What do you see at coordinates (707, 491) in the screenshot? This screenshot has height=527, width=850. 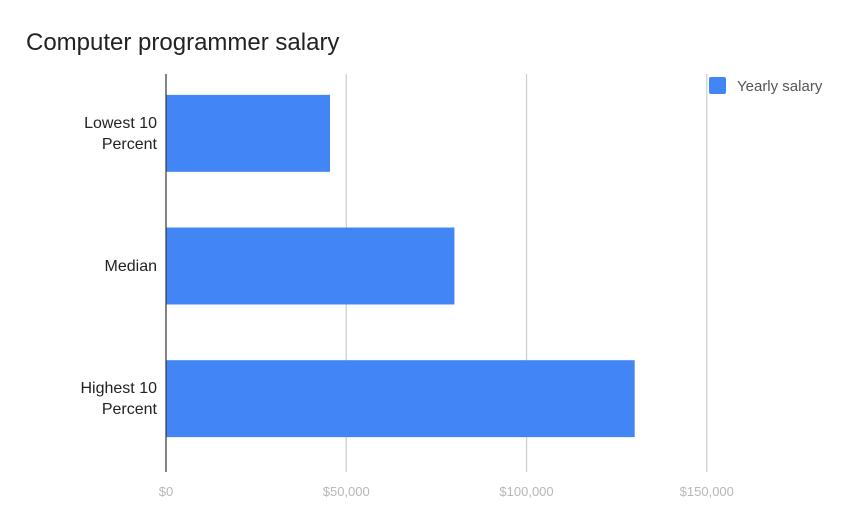 I see `x-tick-label: $150,000` at bounding box center [707, 491].